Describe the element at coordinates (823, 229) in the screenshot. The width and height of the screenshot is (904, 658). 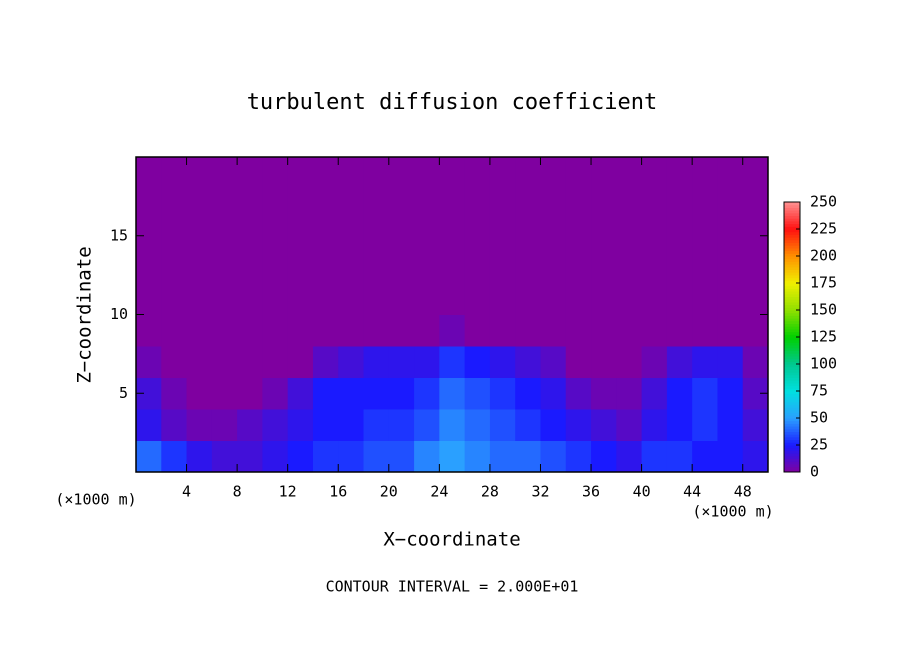
I see `colorbar-tick-label: 225` at that location.